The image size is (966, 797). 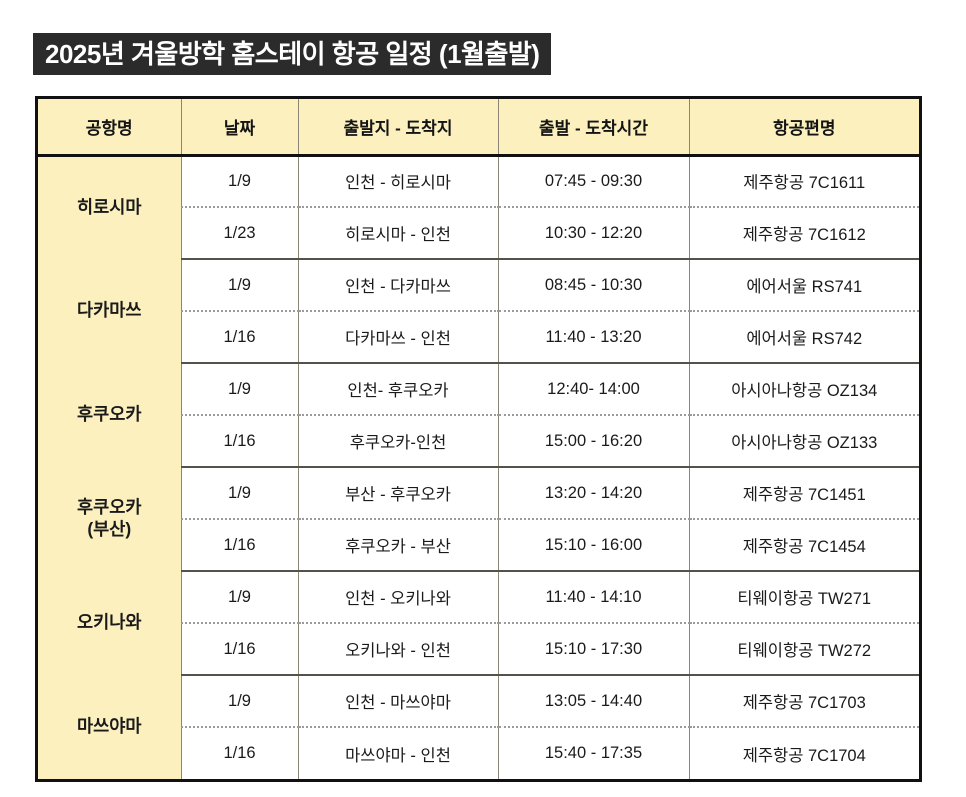 I want to click on flight-date-cell: 1/23, so click(x=240, y=233).